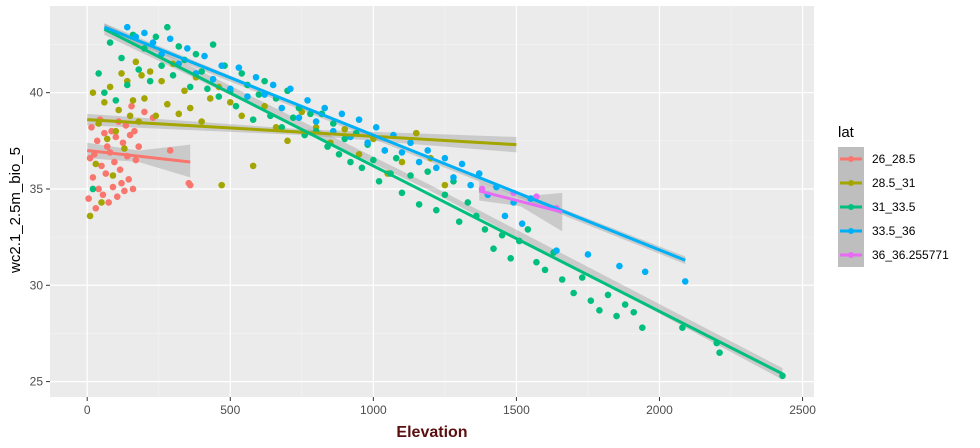 The height and width of the screenshot is (448, 980). What do you see at coordinates (15, 210) in the screenshot?
I see `y-axis-title: wc2.1_2.5m_bio_5` at bounding box center [15, 210].